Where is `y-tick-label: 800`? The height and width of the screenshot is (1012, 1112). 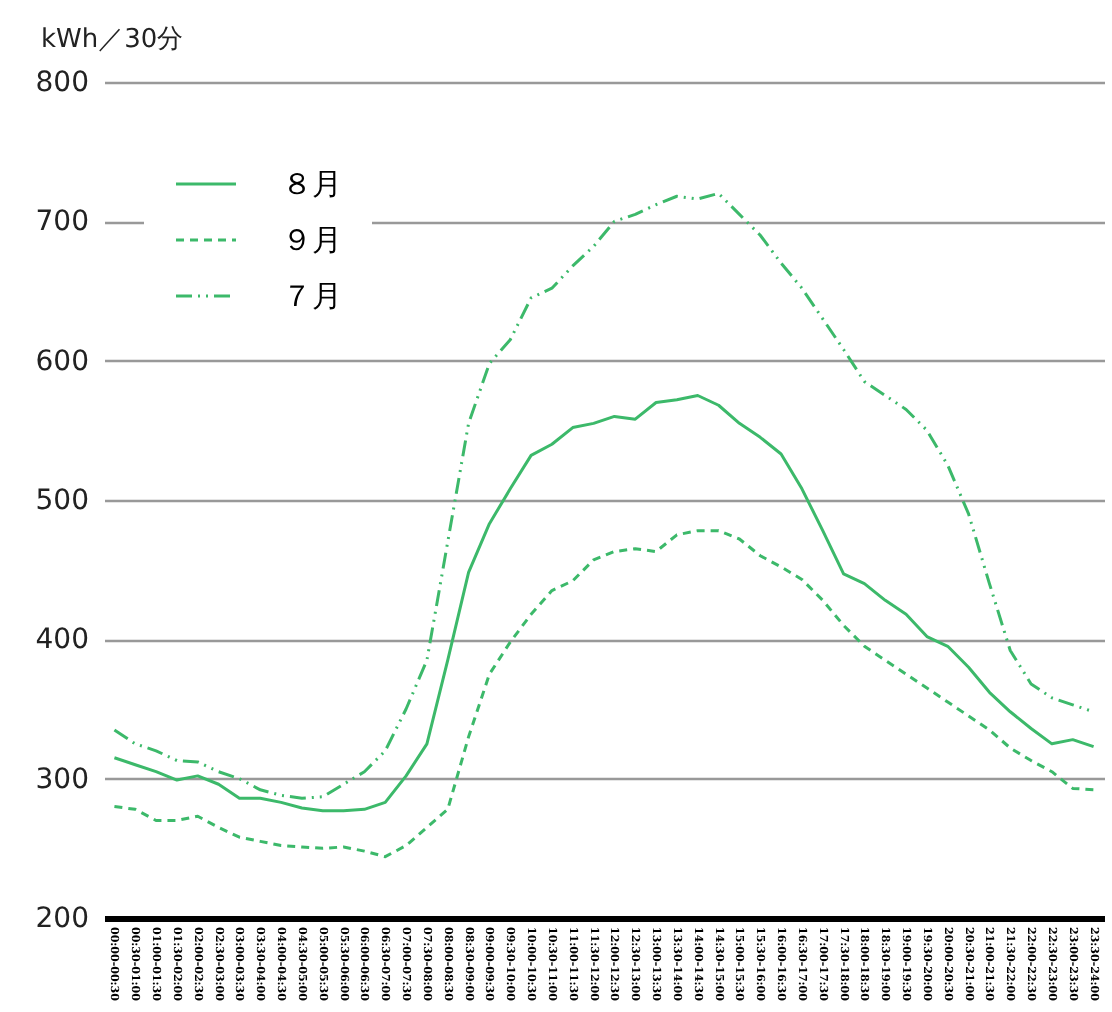 y-tick-label: 800 is located at coordinates (62, 83).